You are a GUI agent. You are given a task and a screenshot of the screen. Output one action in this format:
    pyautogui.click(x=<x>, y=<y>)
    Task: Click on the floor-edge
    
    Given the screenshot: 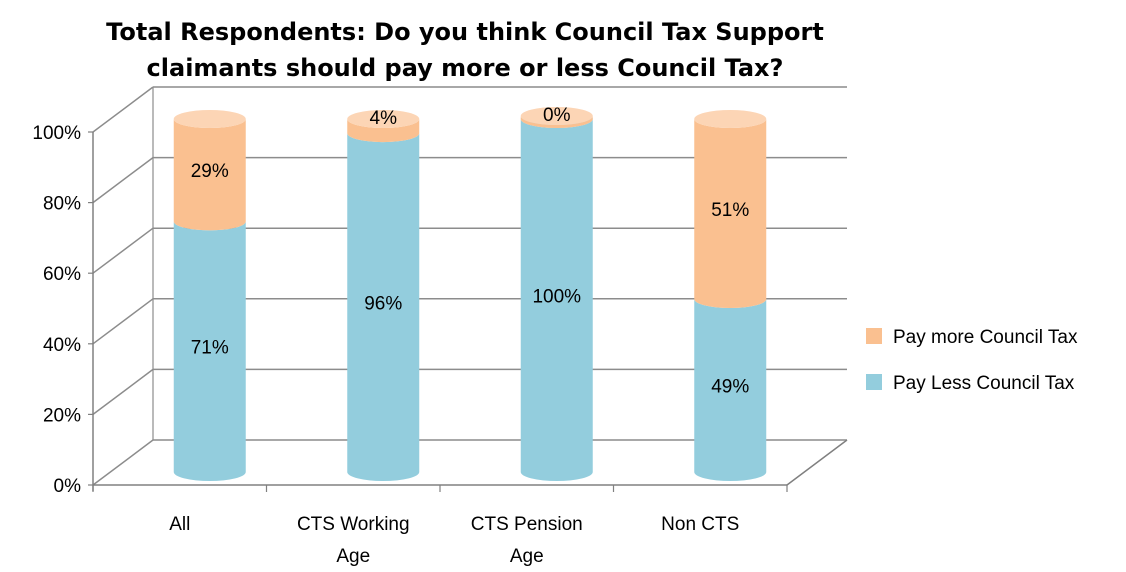 What is the action you would take?
    pyautogui.click(x=817, y=462)
    